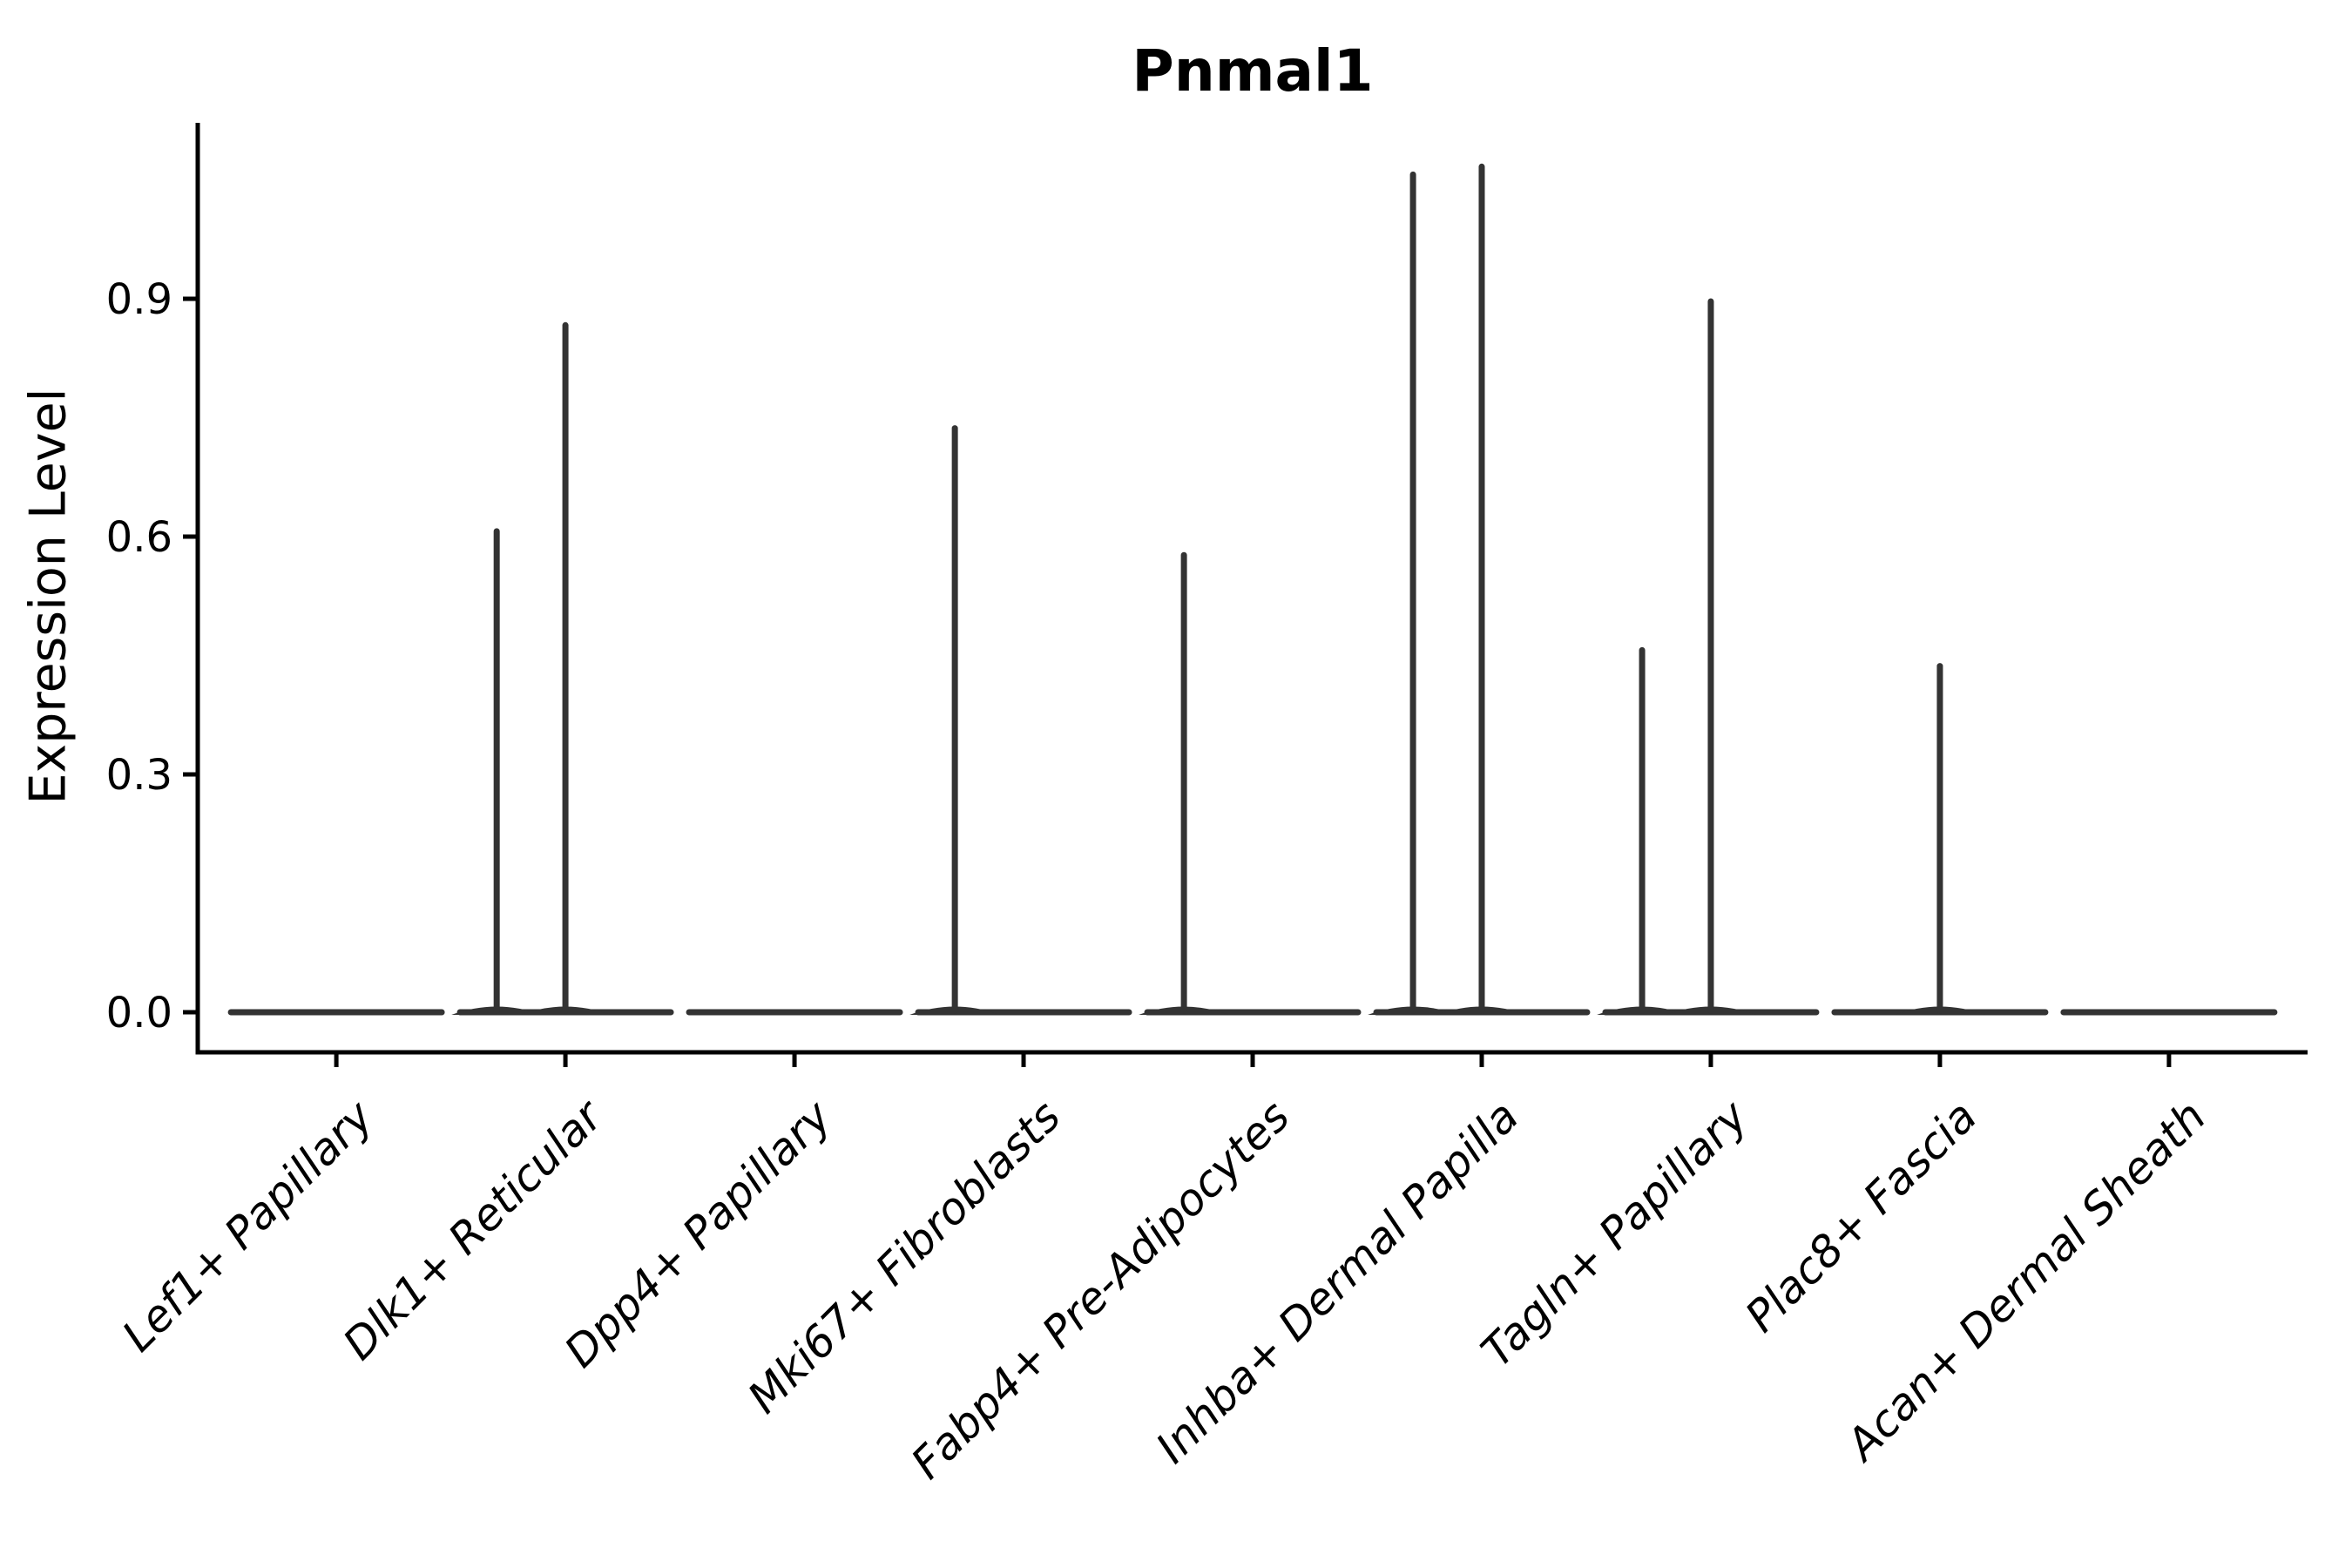 The height and width of the screenshot is (1568, 2352). What do you see at coordinates (1708, 657) in the screenshot?
I see `violin-tagln-papillary` at bounding box center [1708, 657].